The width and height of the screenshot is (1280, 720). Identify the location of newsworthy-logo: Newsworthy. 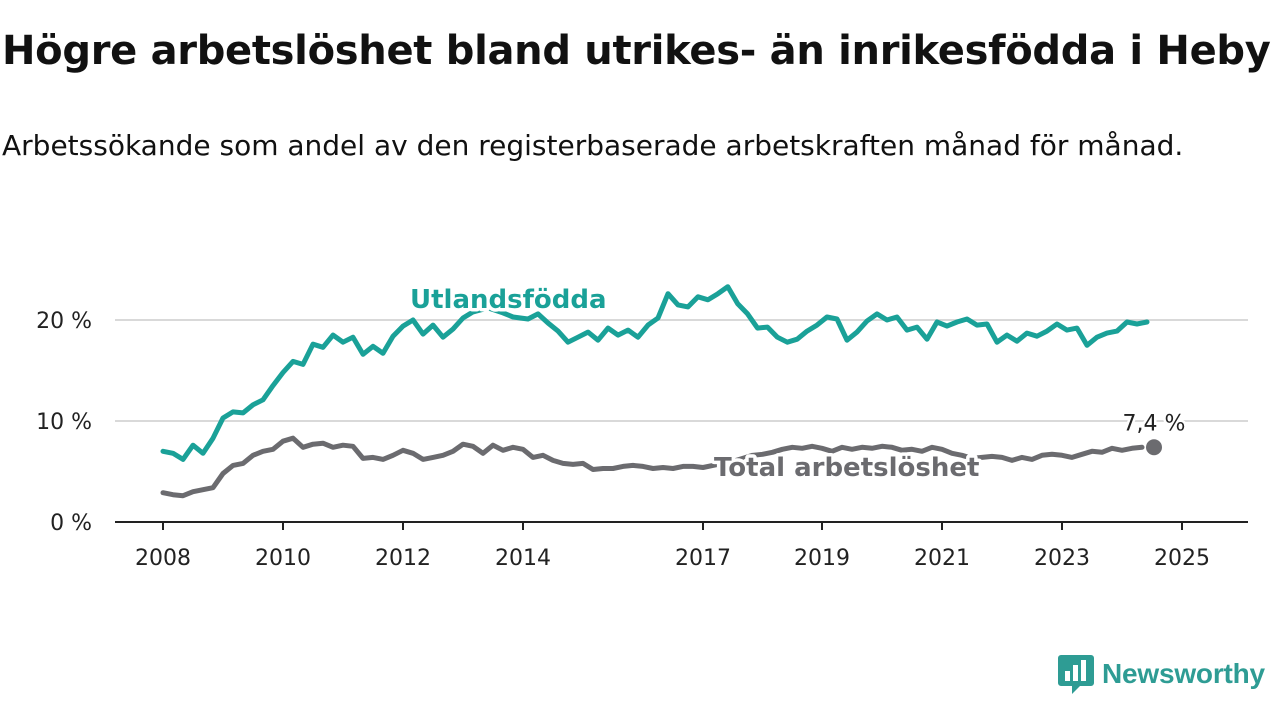
(1161, 674).